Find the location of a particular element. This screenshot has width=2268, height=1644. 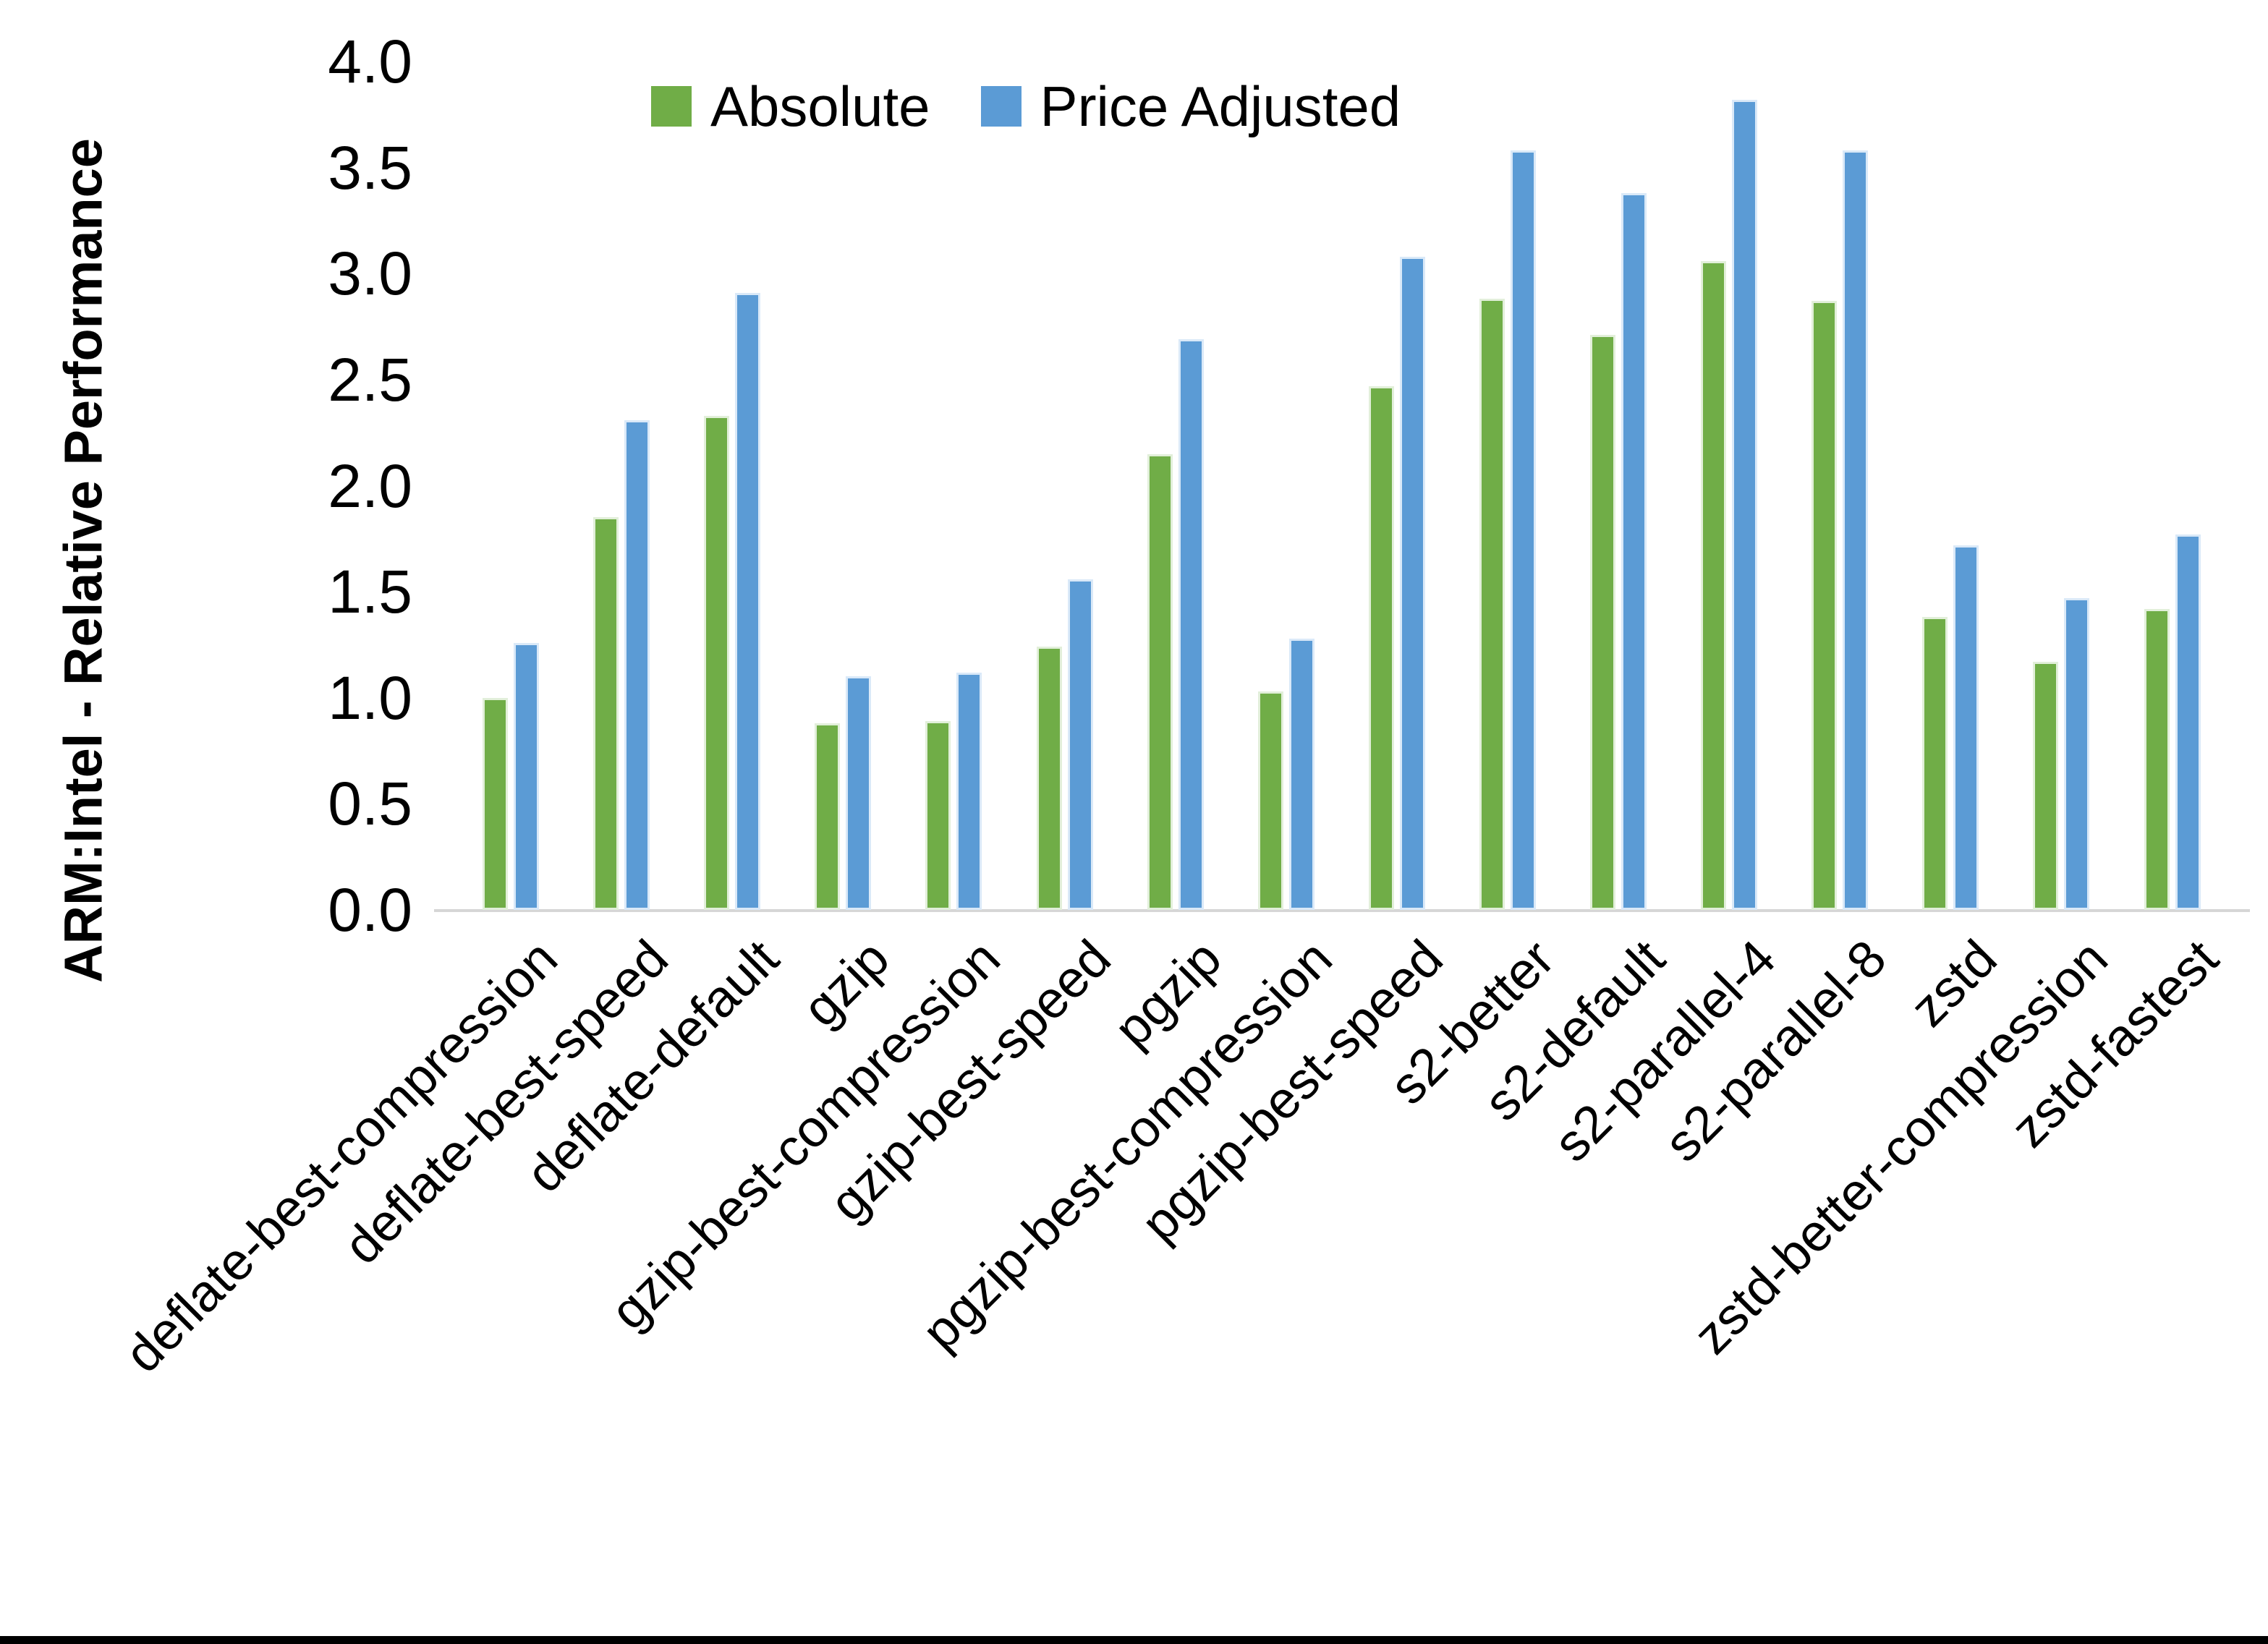

bar-price-adjusted-pgzip-best-speed is located at coordinates (1412, 583).